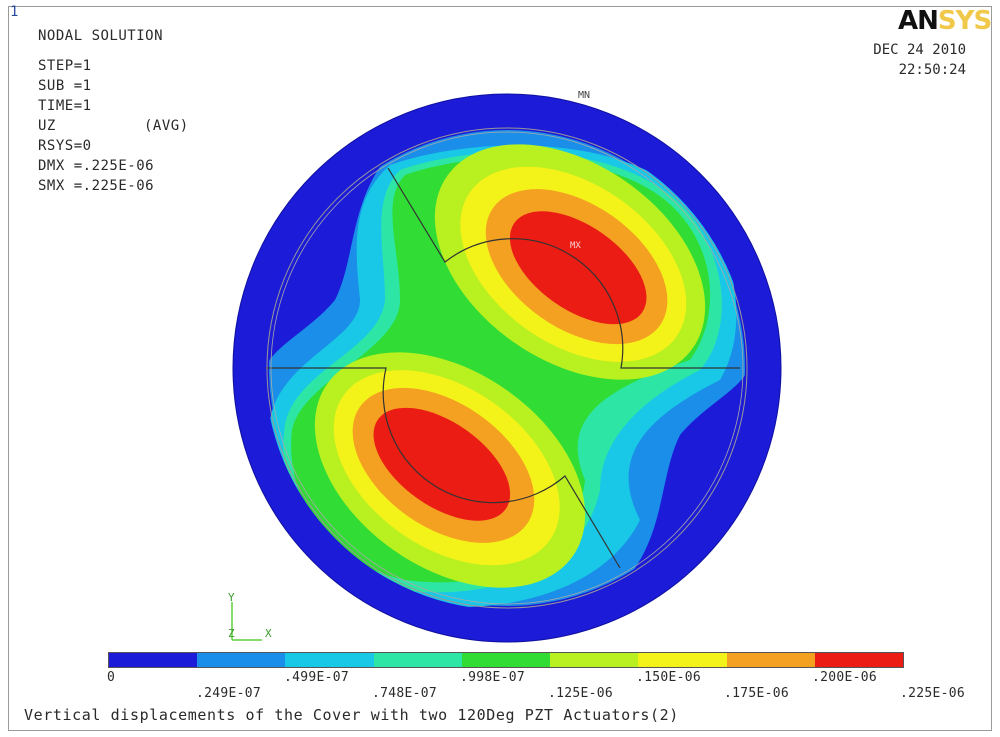 The height and width of the screenshot is (737, 1000). I want to click on y-axis-label: Y, so click(231, 597).